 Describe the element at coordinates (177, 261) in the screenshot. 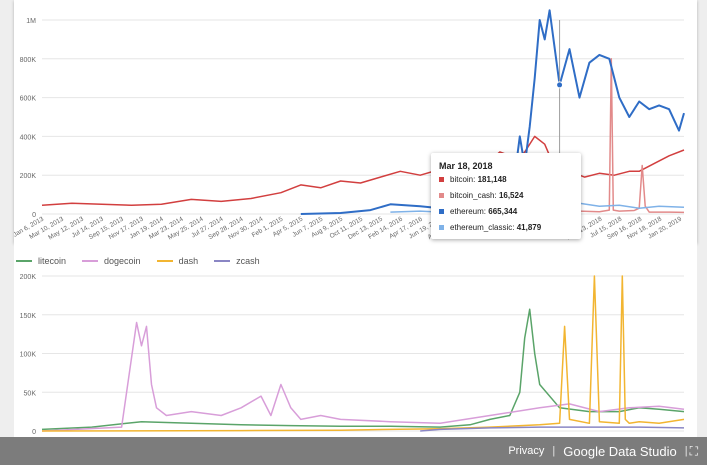

I see `legend-item-dash: dash` at that location.